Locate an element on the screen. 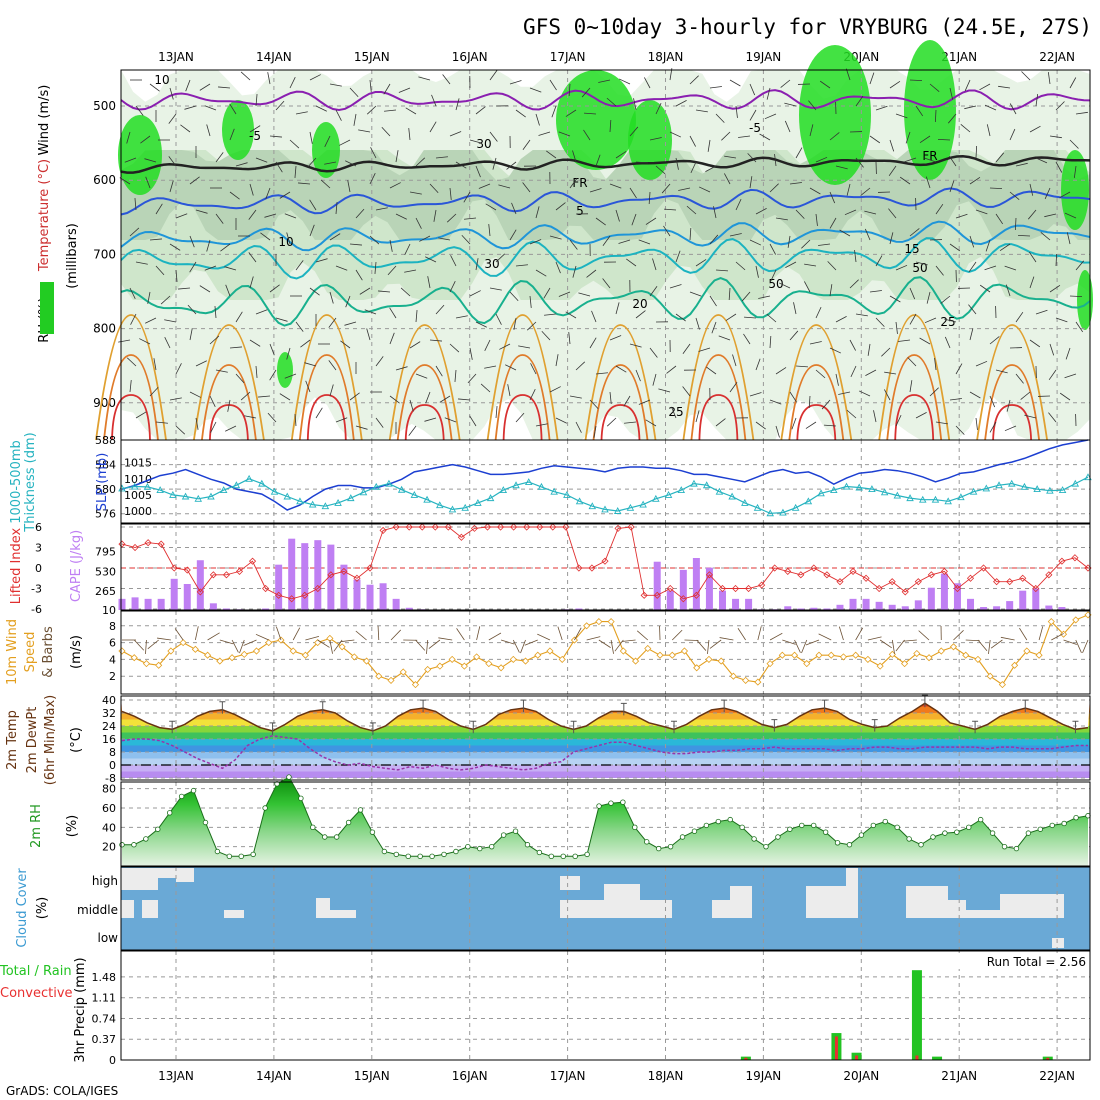  wind-axis-label-1: 10m Wind is located at coordinates (12, 652).